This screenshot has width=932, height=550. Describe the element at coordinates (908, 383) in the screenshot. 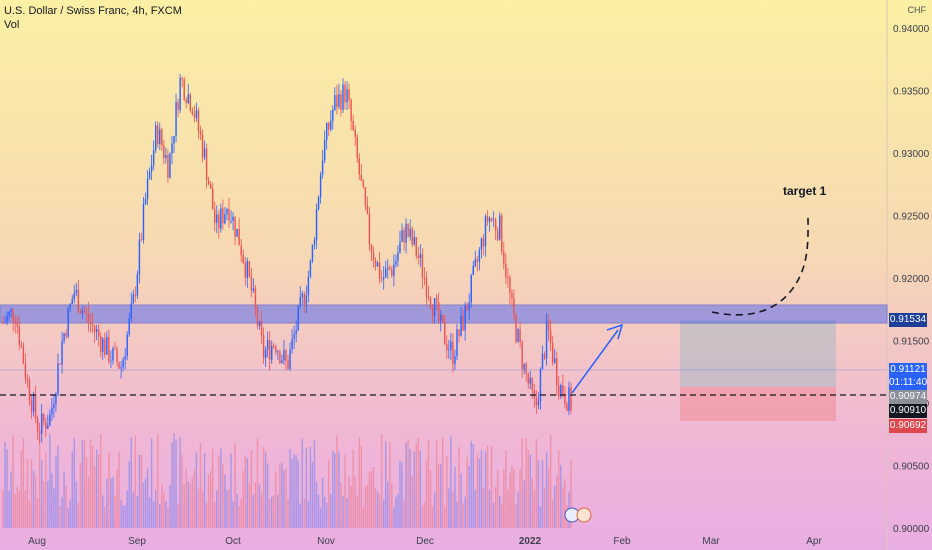

I see `price-tag: 01:11:40` at that location.